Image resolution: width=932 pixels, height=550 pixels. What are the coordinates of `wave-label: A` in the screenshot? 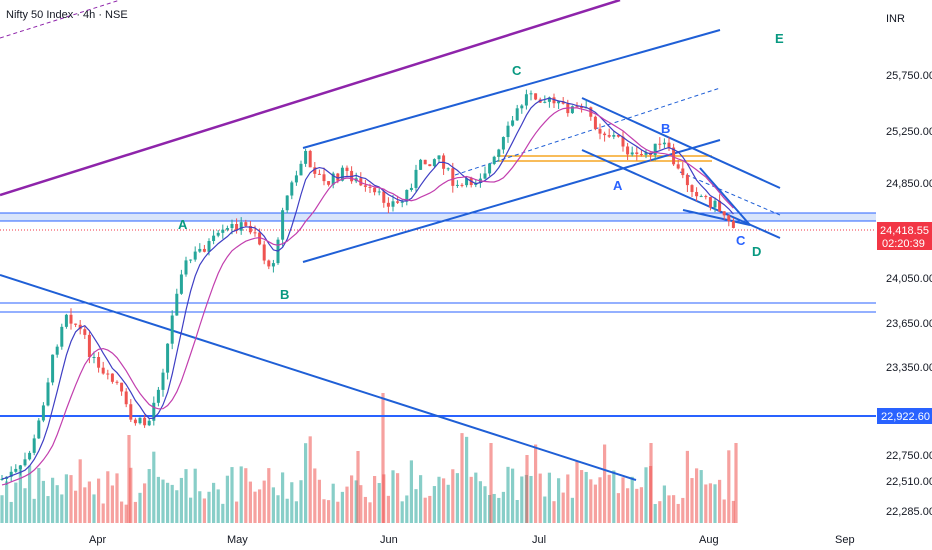 It's located at (618, 185).